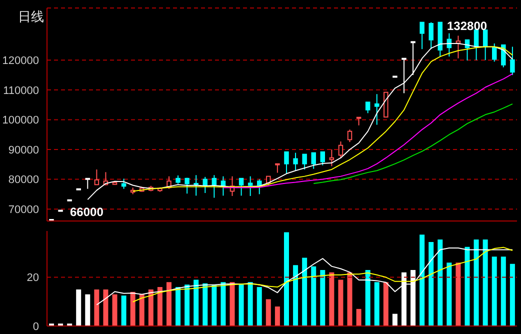  I want to click on y-tick-label: 80000, so click(23, 180).